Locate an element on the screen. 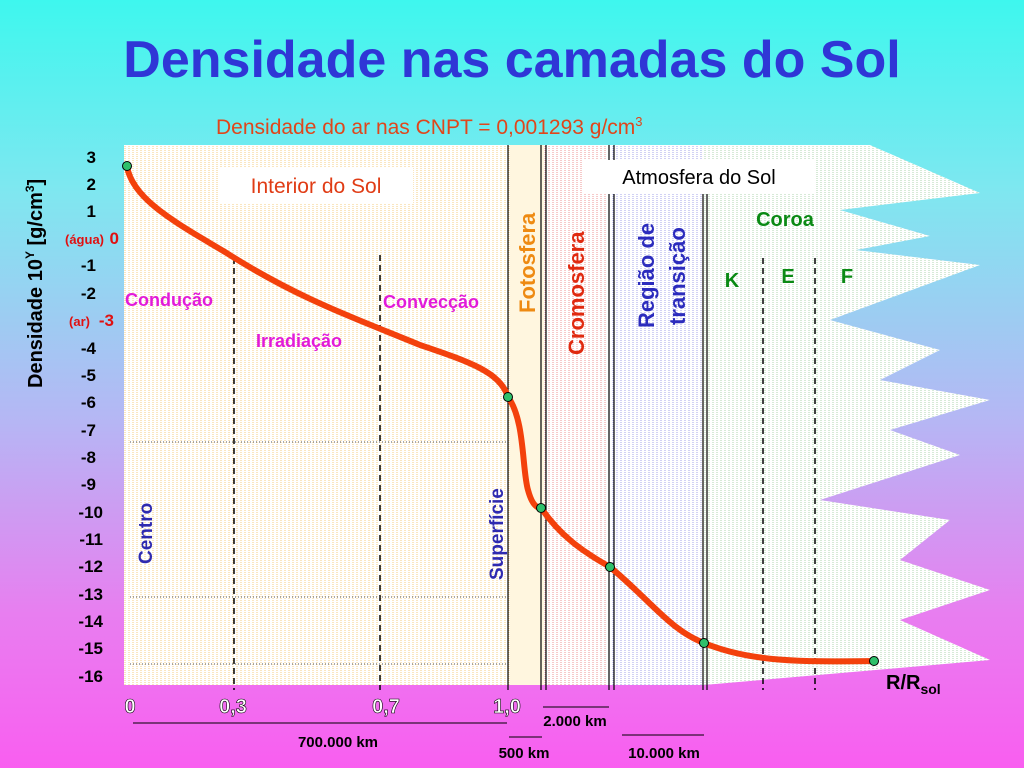 This screenshot has width=1024, height=768. marker-transicao is located at coordinates (704, 643).